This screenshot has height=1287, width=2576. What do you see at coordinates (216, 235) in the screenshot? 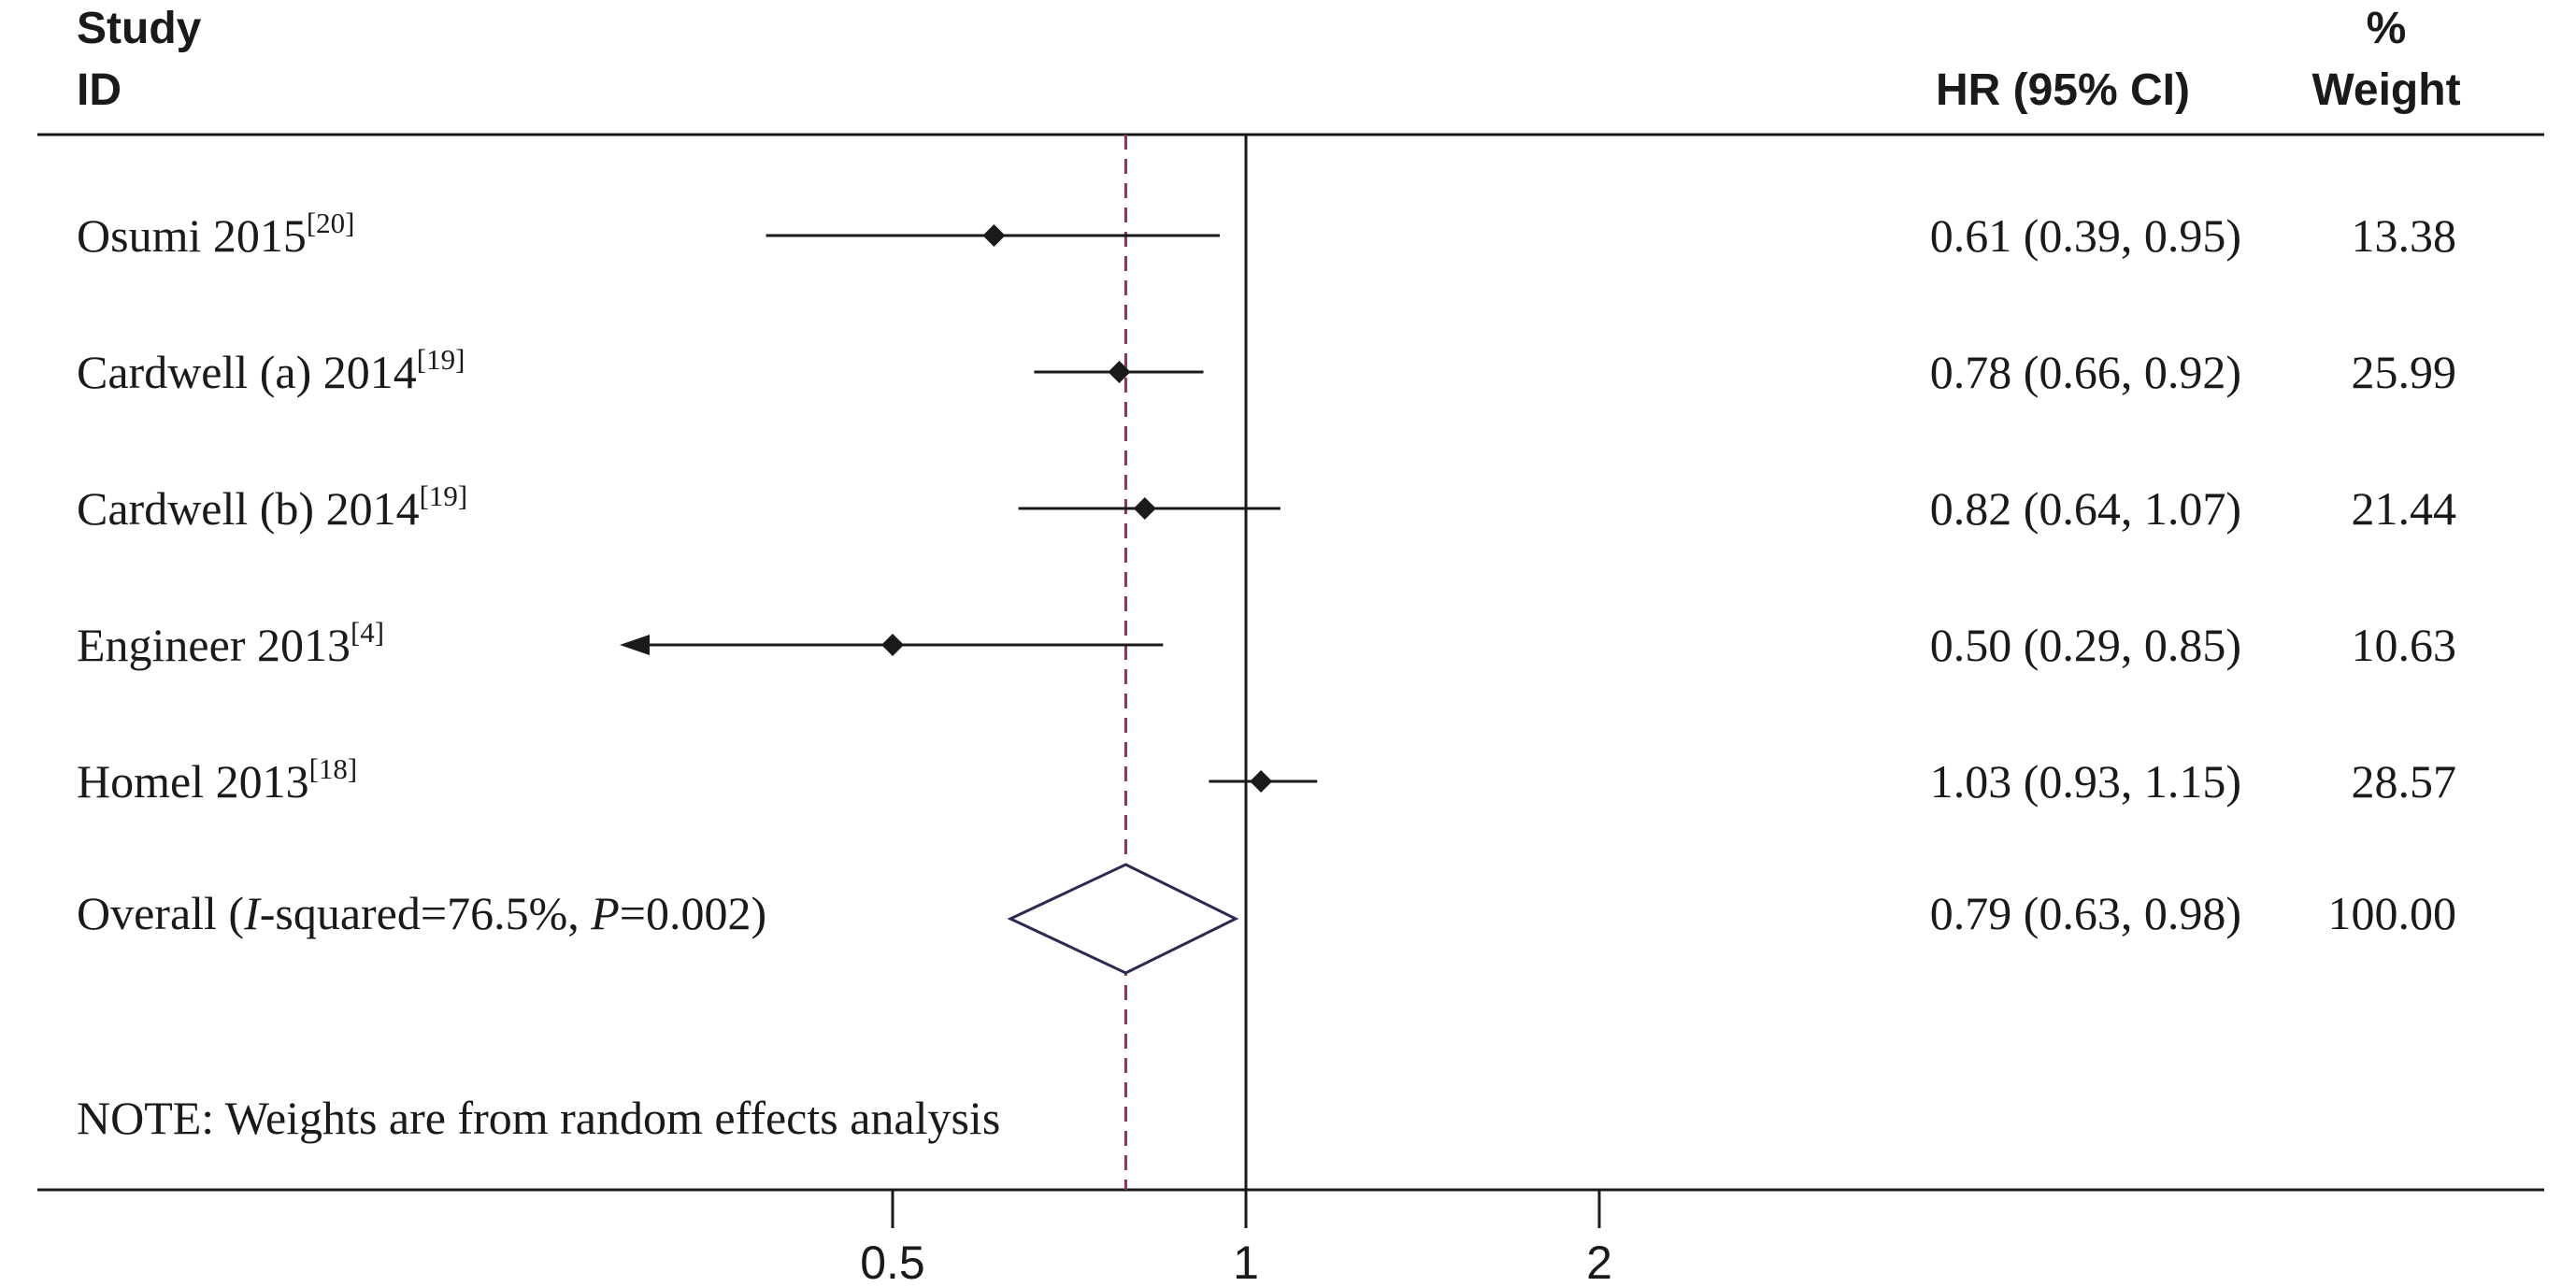
I see `study-label-0: Osumi 2015[20]` at bounding box center [216, 235].